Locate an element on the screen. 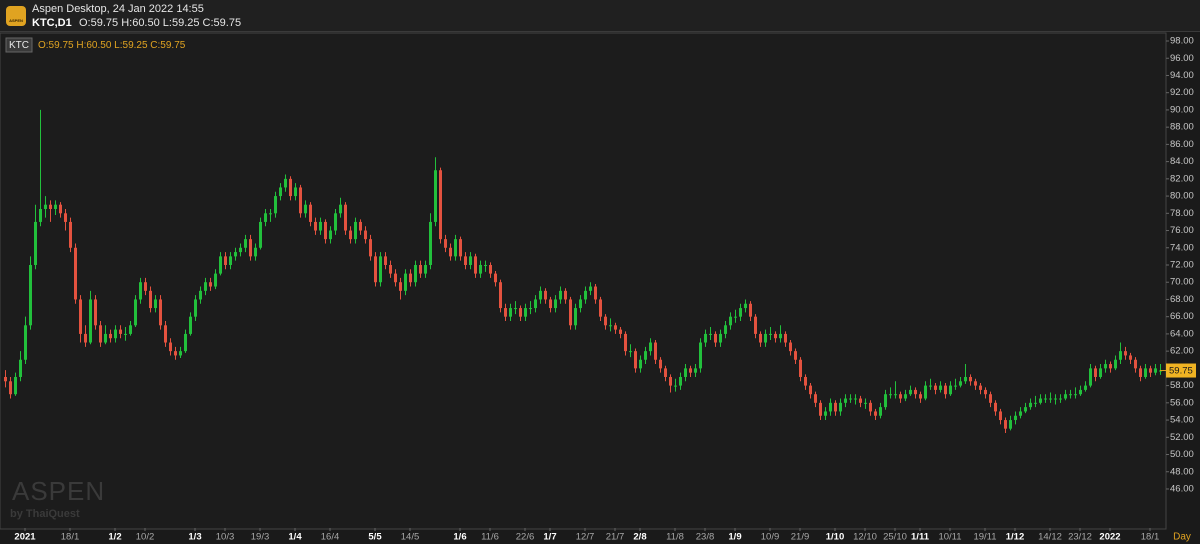  watermark-sub: by ThaiQuest is located at coordinates (45, 514).